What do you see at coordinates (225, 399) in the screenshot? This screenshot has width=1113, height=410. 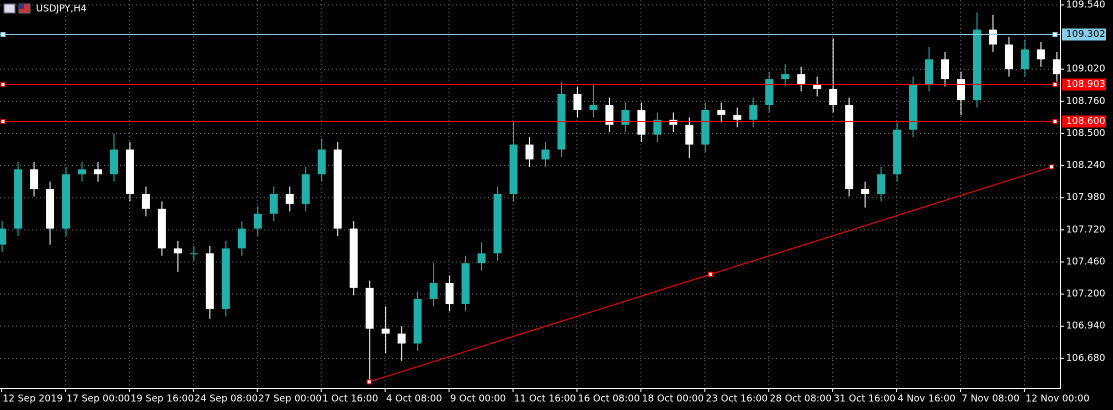 I see `x-tick-label: 24 Sep 08:00` at bounding box center [225, 399].